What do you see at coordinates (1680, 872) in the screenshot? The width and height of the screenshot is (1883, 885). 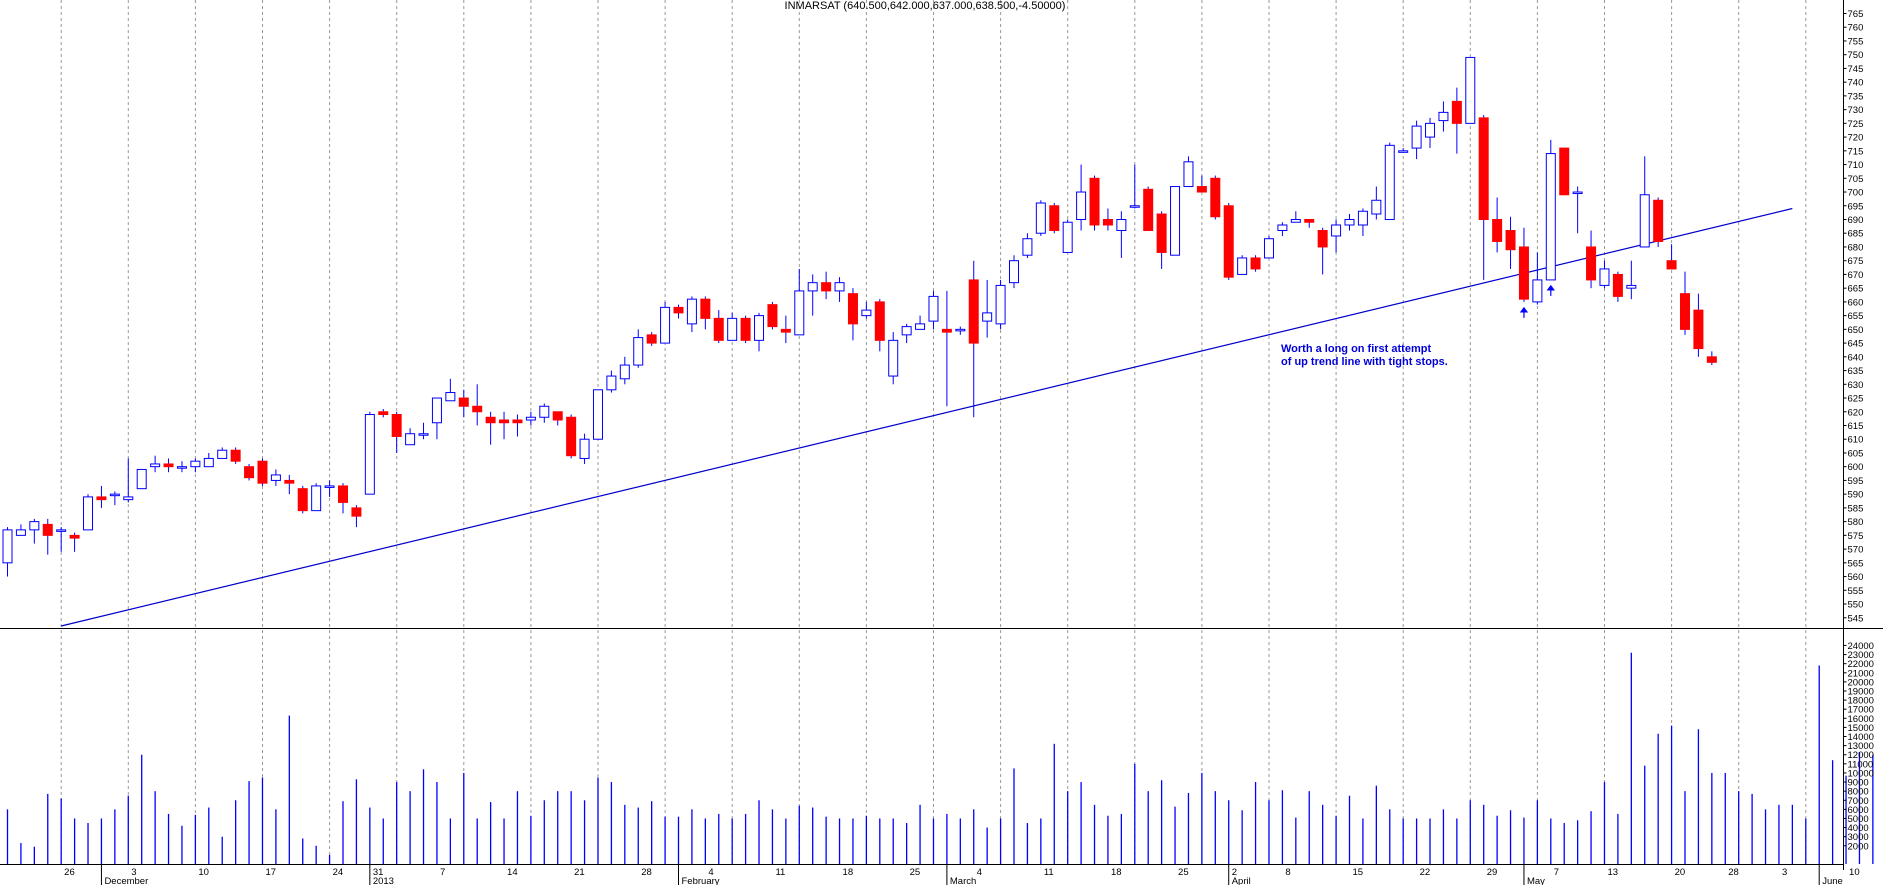 I see `day-tick-label: 20` at bounding box center [1680, 872].